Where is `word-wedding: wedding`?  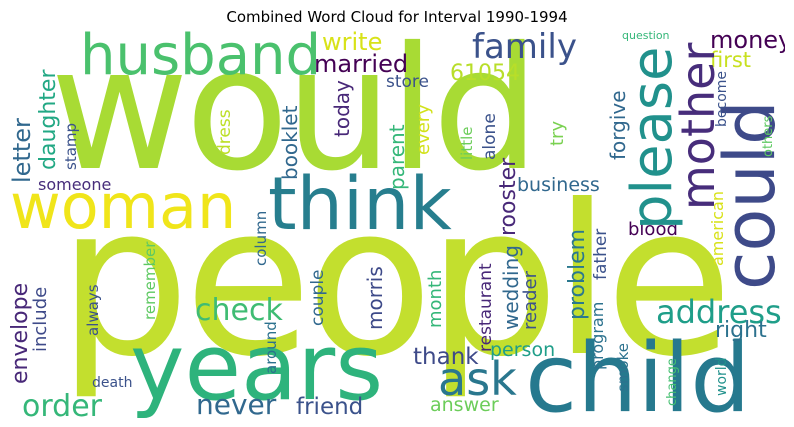 word-wedding: wedding is located at coordinates (511, 287).